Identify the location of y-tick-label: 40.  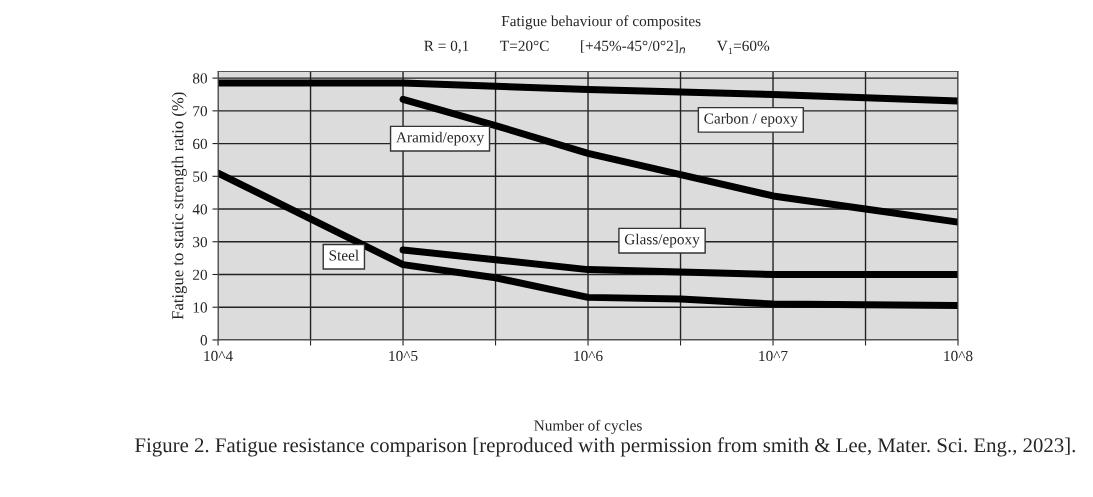
(200, 209).